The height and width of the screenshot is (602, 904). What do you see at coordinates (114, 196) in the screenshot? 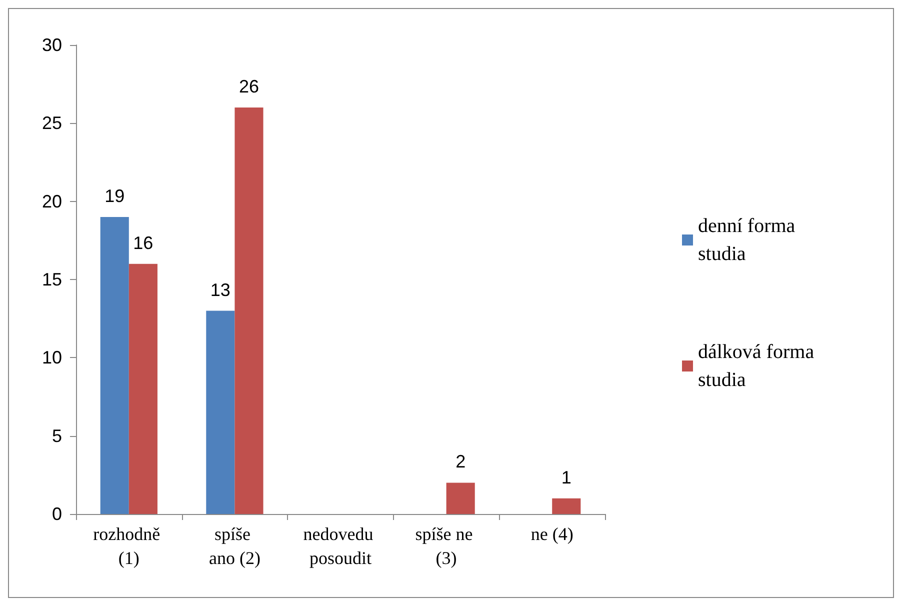
I see `data-label: 19` at bounding box center [114, 196].